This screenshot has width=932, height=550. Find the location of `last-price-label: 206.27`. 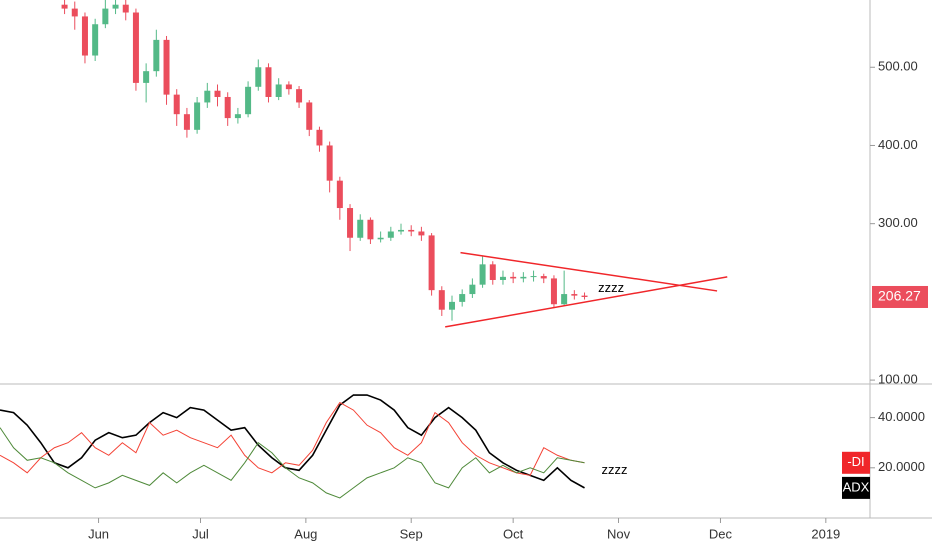

last-price-label: 206.27 is located at coordinates (899, 296).